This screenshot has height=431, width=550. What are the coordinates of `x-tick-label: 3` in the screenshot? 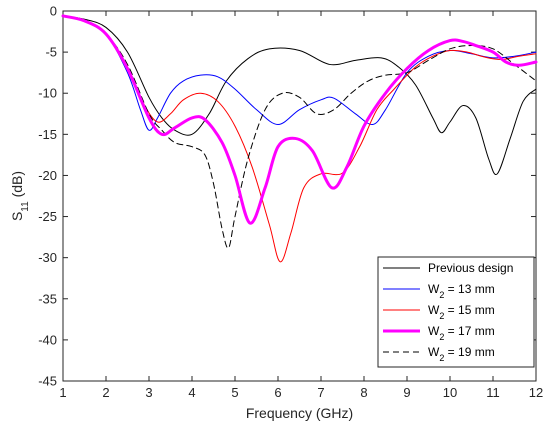 It's located at (148, 392).